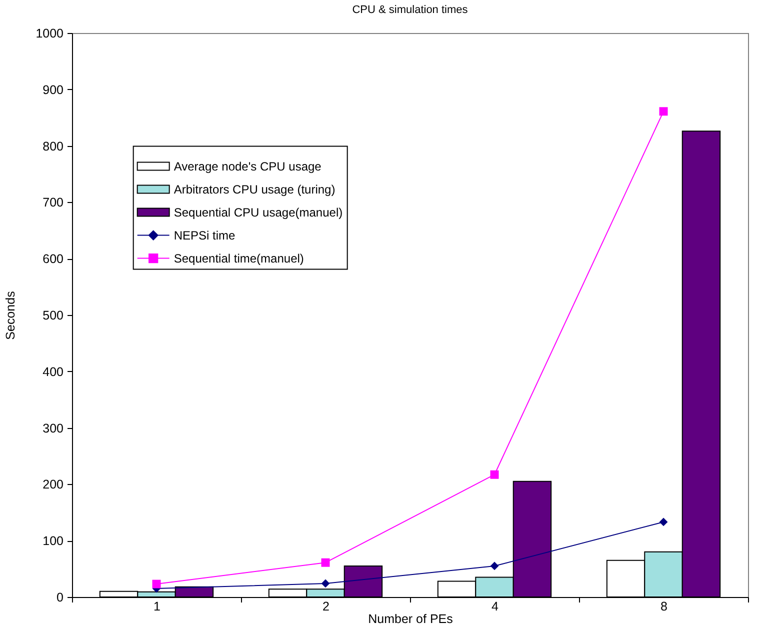 The image size is (764, 632). Describe the element at coordinates (53, 203) in the screenshot. I see `y-tick-label: 700` at that location.